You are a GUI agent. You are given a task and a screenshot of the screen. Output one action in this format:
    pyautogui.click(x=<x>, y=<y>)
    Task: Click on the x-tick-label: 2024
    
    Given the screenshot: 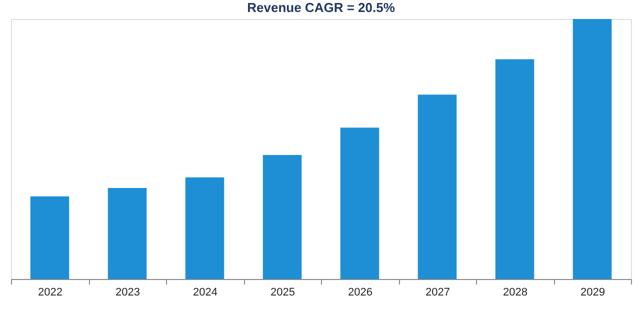 What is the action you would take?
    pyautogui.click(x=205, y=292)
    